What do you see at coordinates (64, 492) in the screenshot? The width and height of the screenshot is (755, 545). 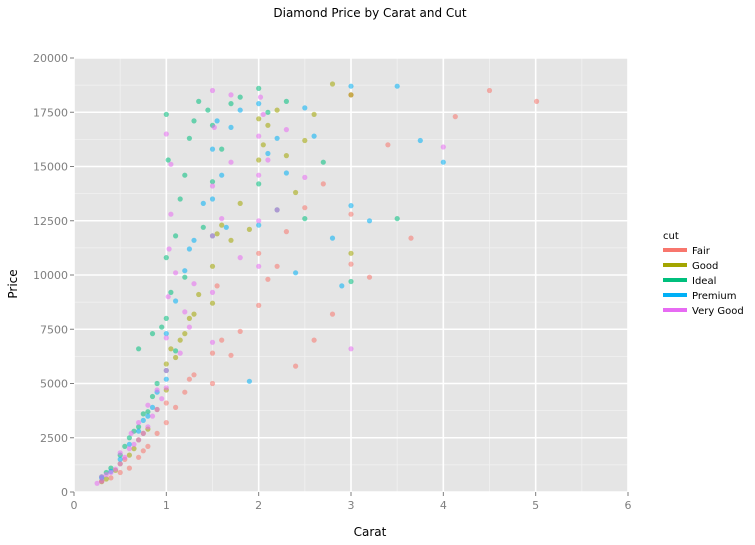 I see `y-tick-label: 0` at bounding box center [64, 492].